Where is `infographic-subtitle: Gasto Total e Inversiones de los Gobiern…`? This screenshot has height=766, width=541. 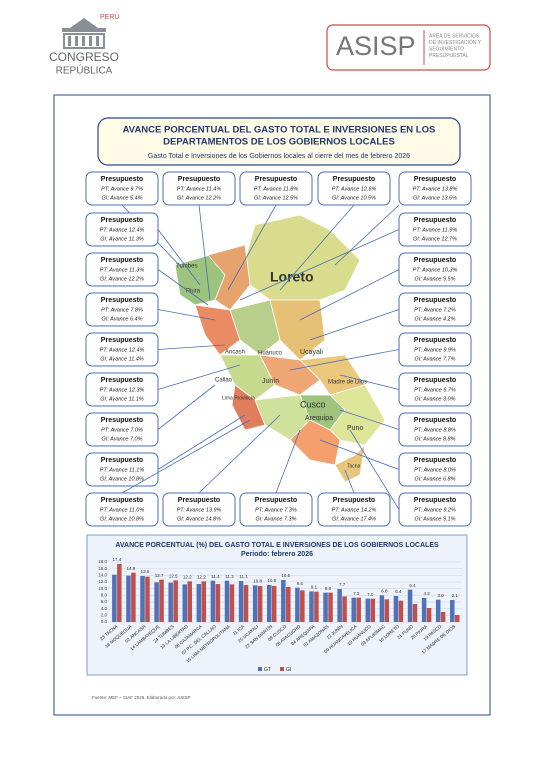
infographic-subtitle: Gasto Total e Inversiones de los Gobiern… is located at coordinates (279, 156).